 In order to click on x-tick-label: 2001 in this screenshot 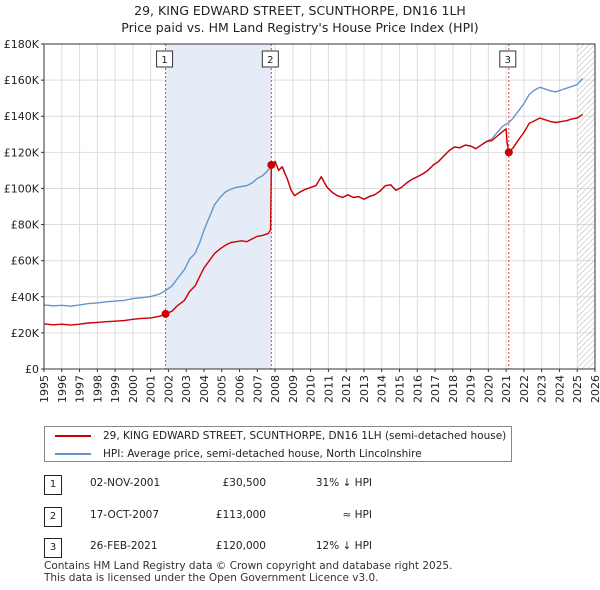, I will do `click(151, 389)`.